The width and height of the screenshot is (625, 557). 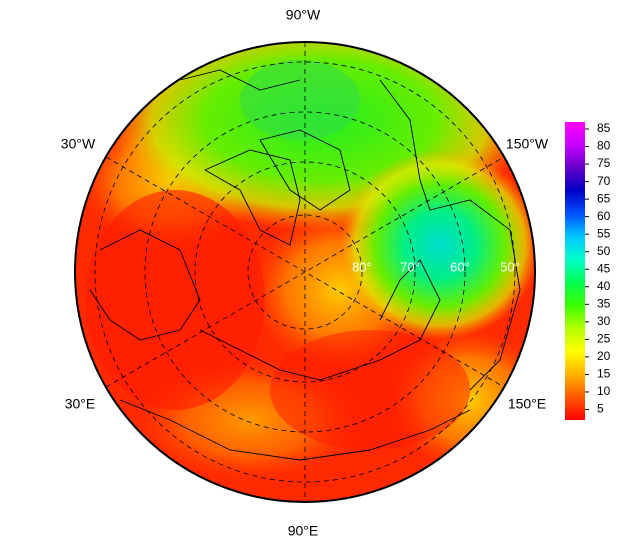 What do you see at coordinates (362, 266) in the screenshot?
I see `latitude-label: 80°` at bounding box center [362, 266].